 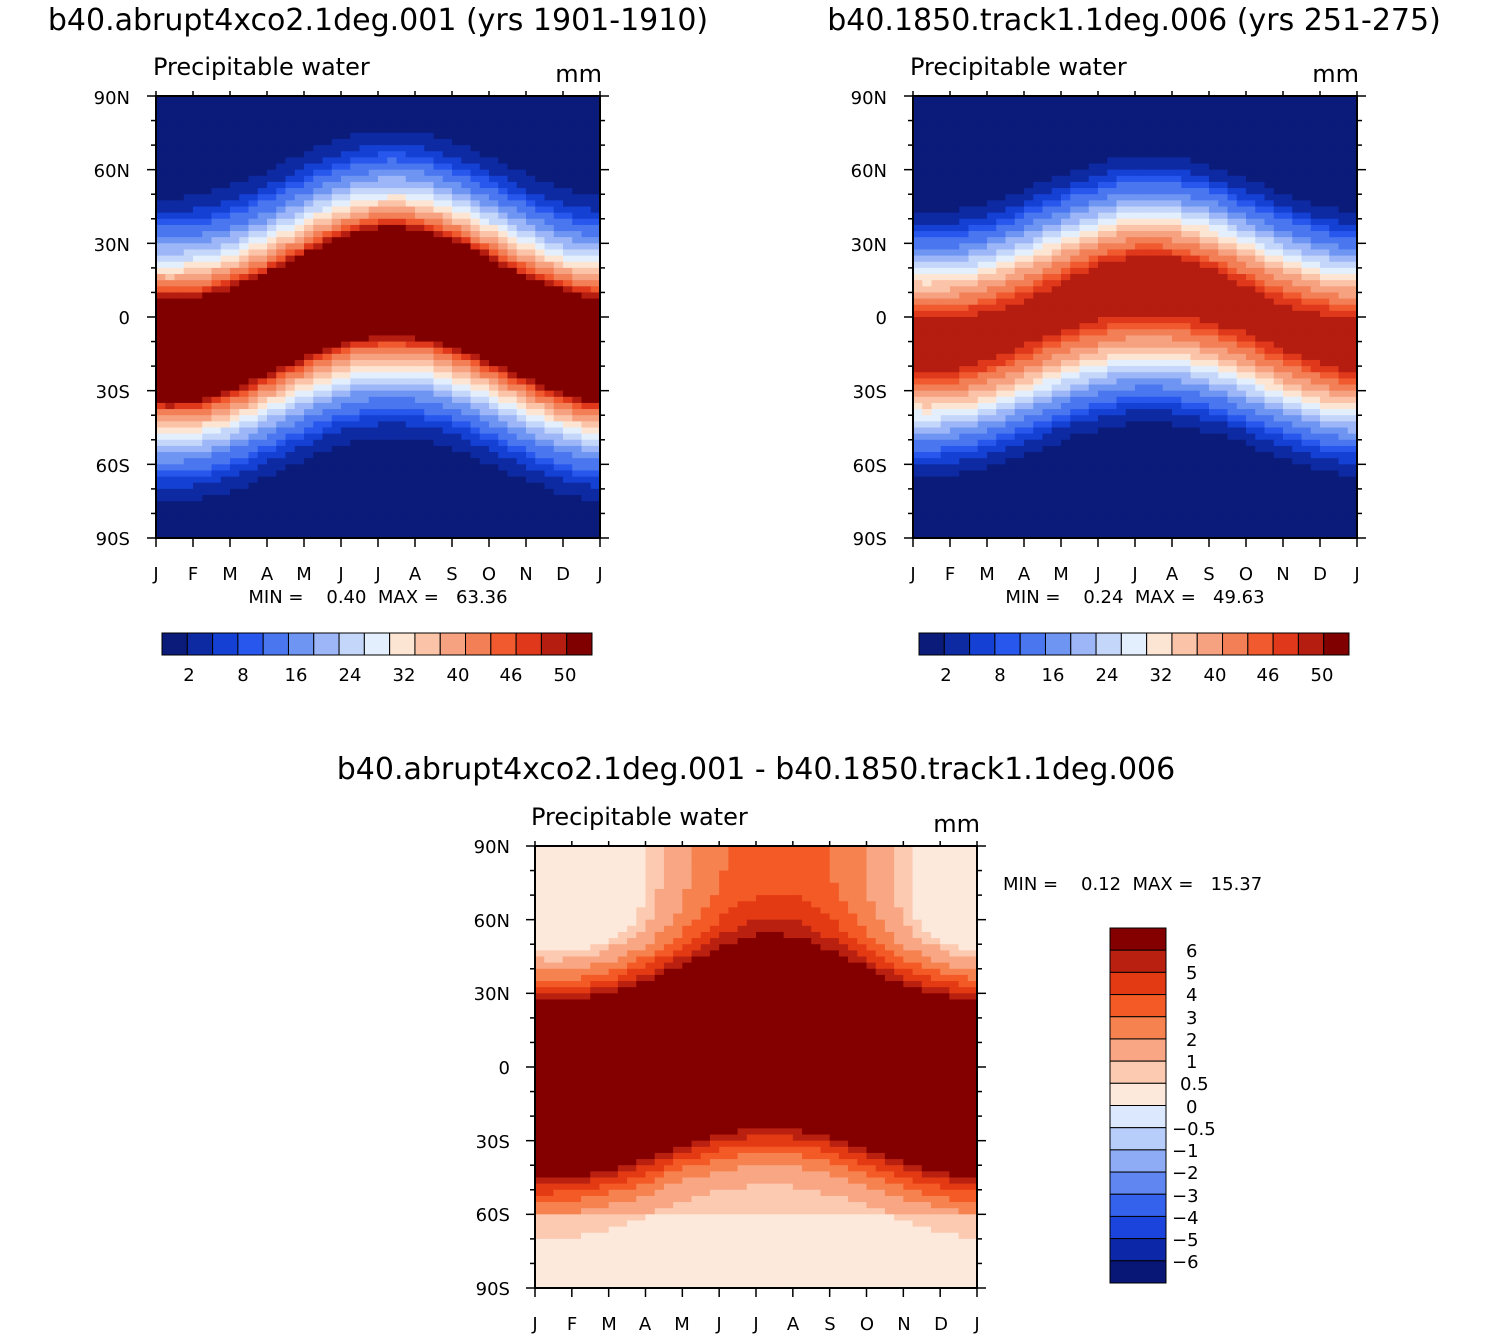 What do you see at coordinates (377, 574) in the screenshot?
I see `panel-1-x-tick-labels: J F M A M J J A S O N D J` at bounding box center [377, 574].